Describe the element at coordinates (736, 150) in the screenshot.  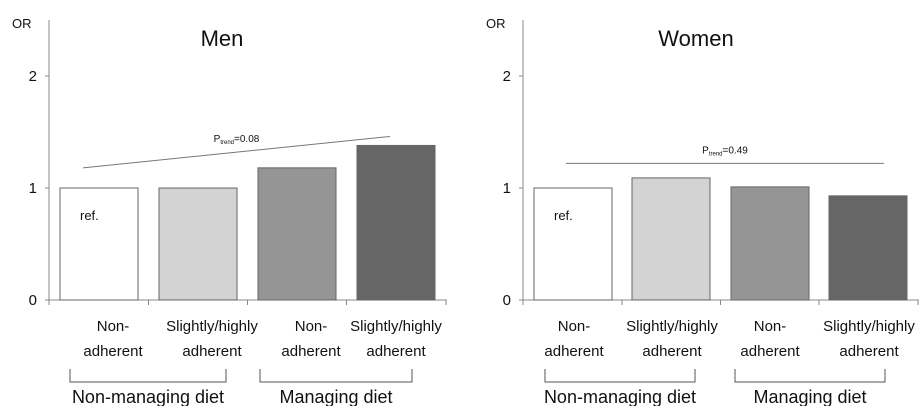
I see `p-trend-value: =0.49` at that location.